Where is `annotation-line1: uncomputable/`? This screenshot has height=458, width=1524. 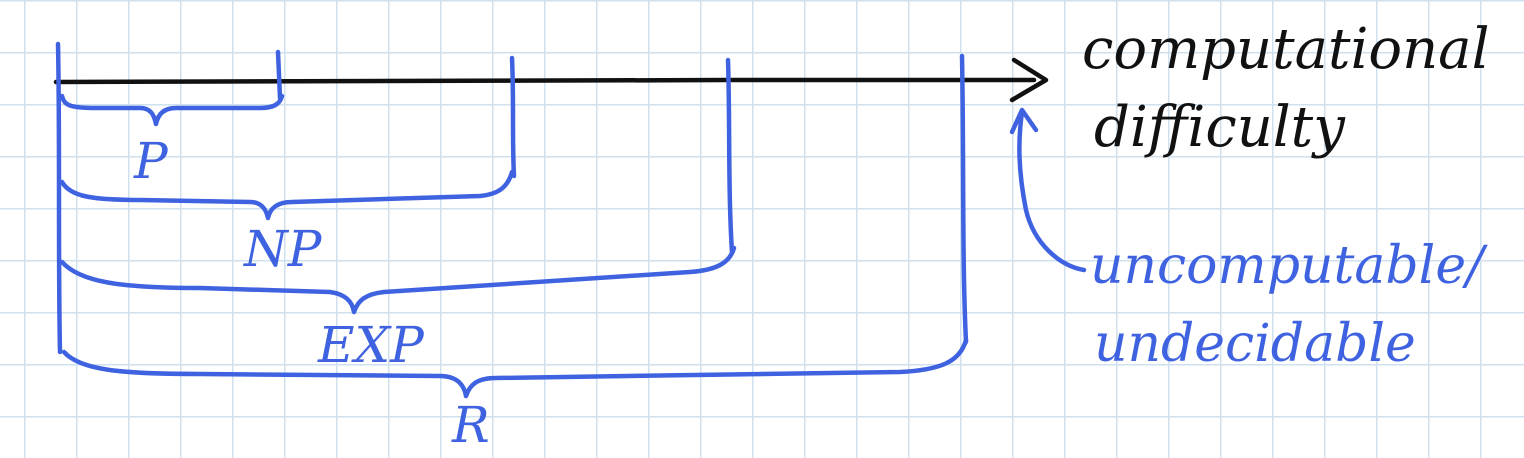 annotation-line1: uncomputable/ is located at coordinates (1287, 266).